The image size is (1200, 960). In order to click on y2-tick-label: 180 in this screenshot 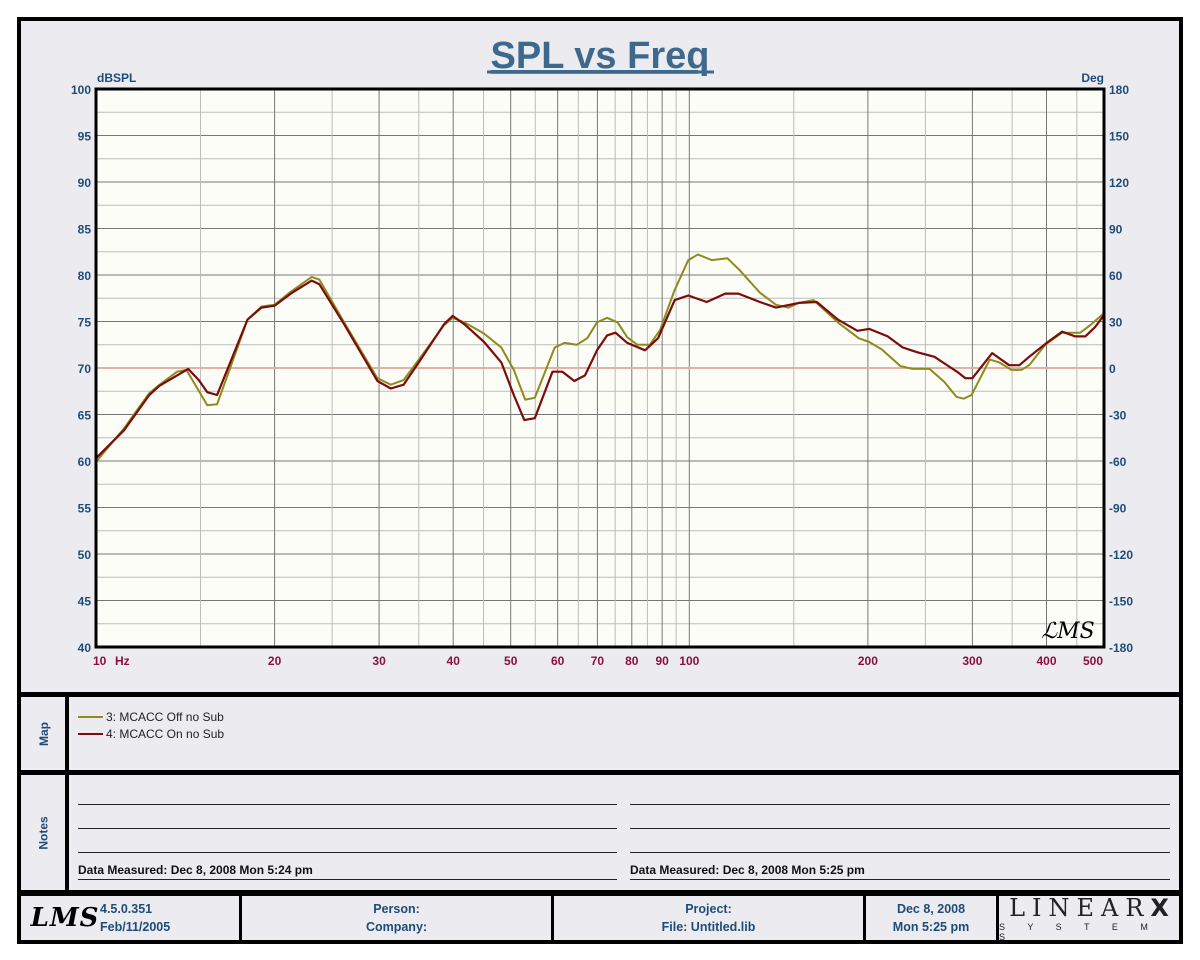, I will do `click(1119, 90)`.